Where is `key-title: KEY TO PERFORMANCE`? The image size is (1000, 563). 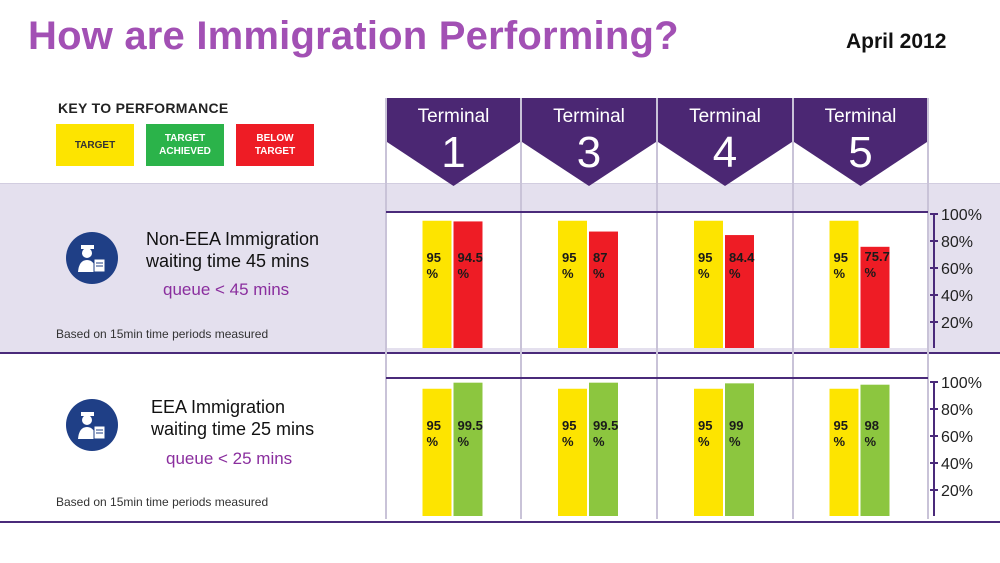
key-title: KEY TO PERFORMANCE is located at coordinates (143, 108).